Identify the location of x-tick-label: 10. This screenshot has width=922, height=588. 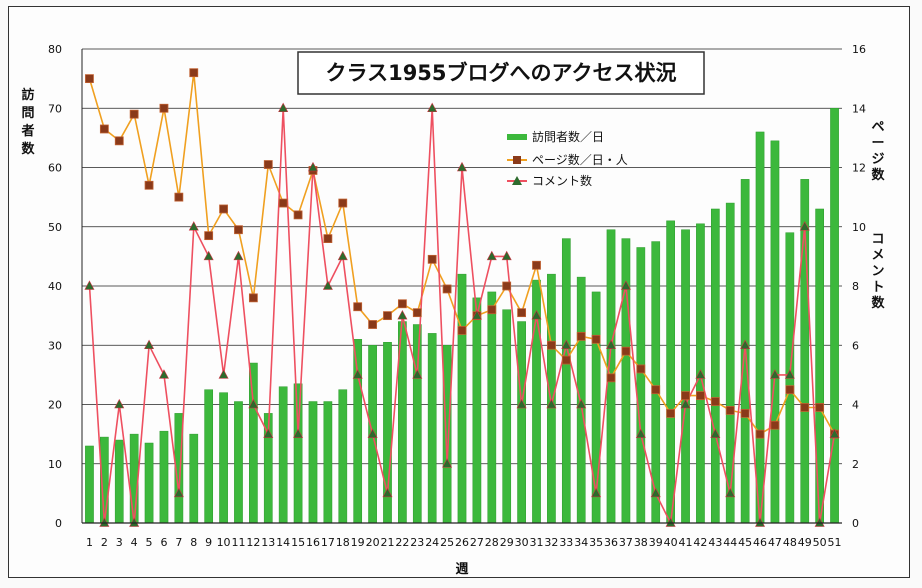
(224, 542).